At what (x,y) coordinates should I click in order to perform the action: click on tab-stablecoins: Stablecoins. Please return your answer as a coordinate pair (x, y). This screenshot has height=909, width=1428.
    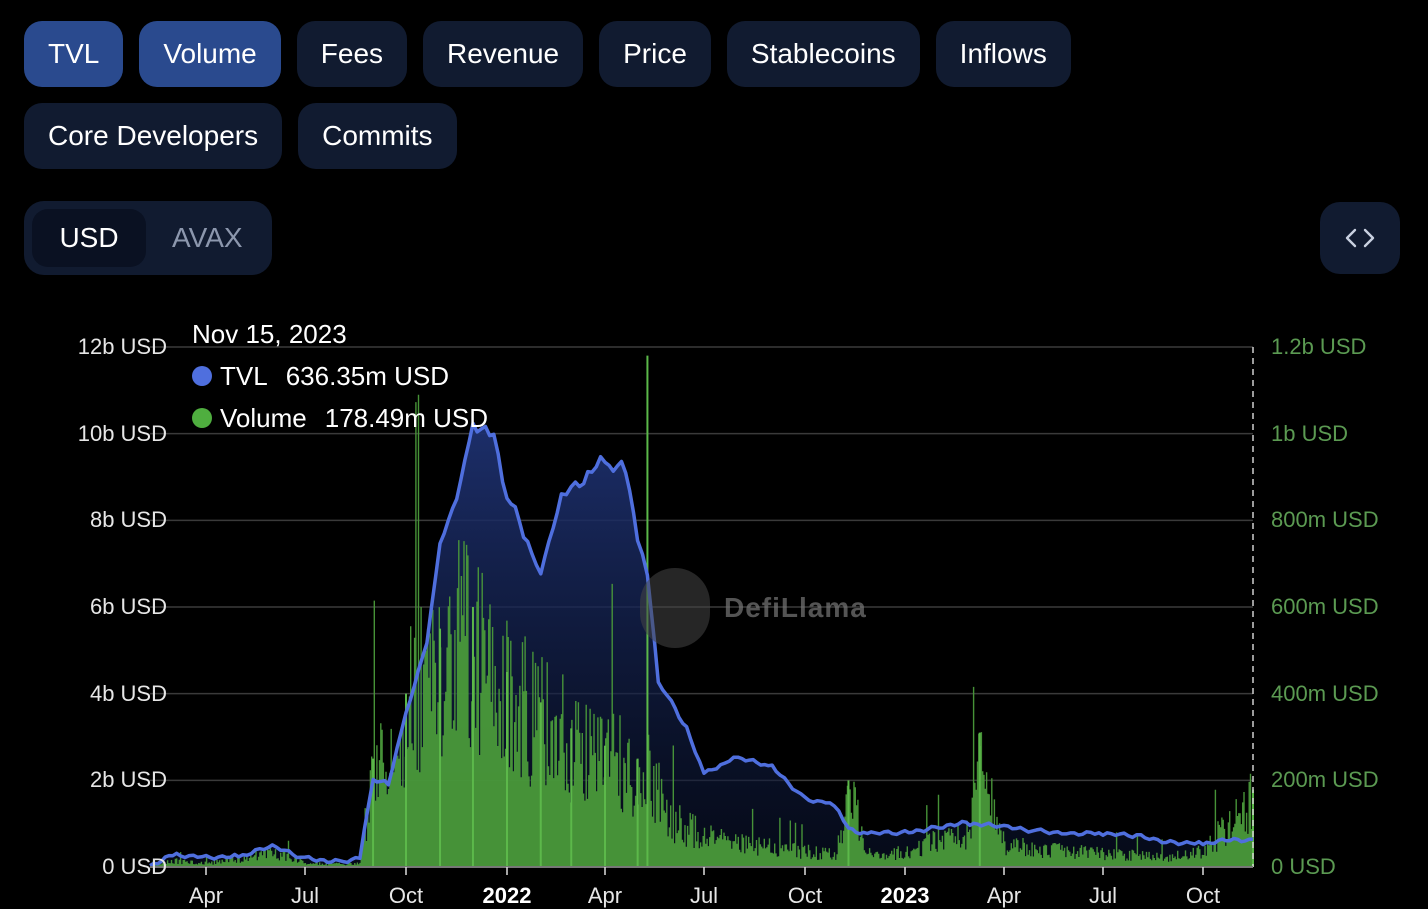
    Looking at the image, I should click on (823, 54).